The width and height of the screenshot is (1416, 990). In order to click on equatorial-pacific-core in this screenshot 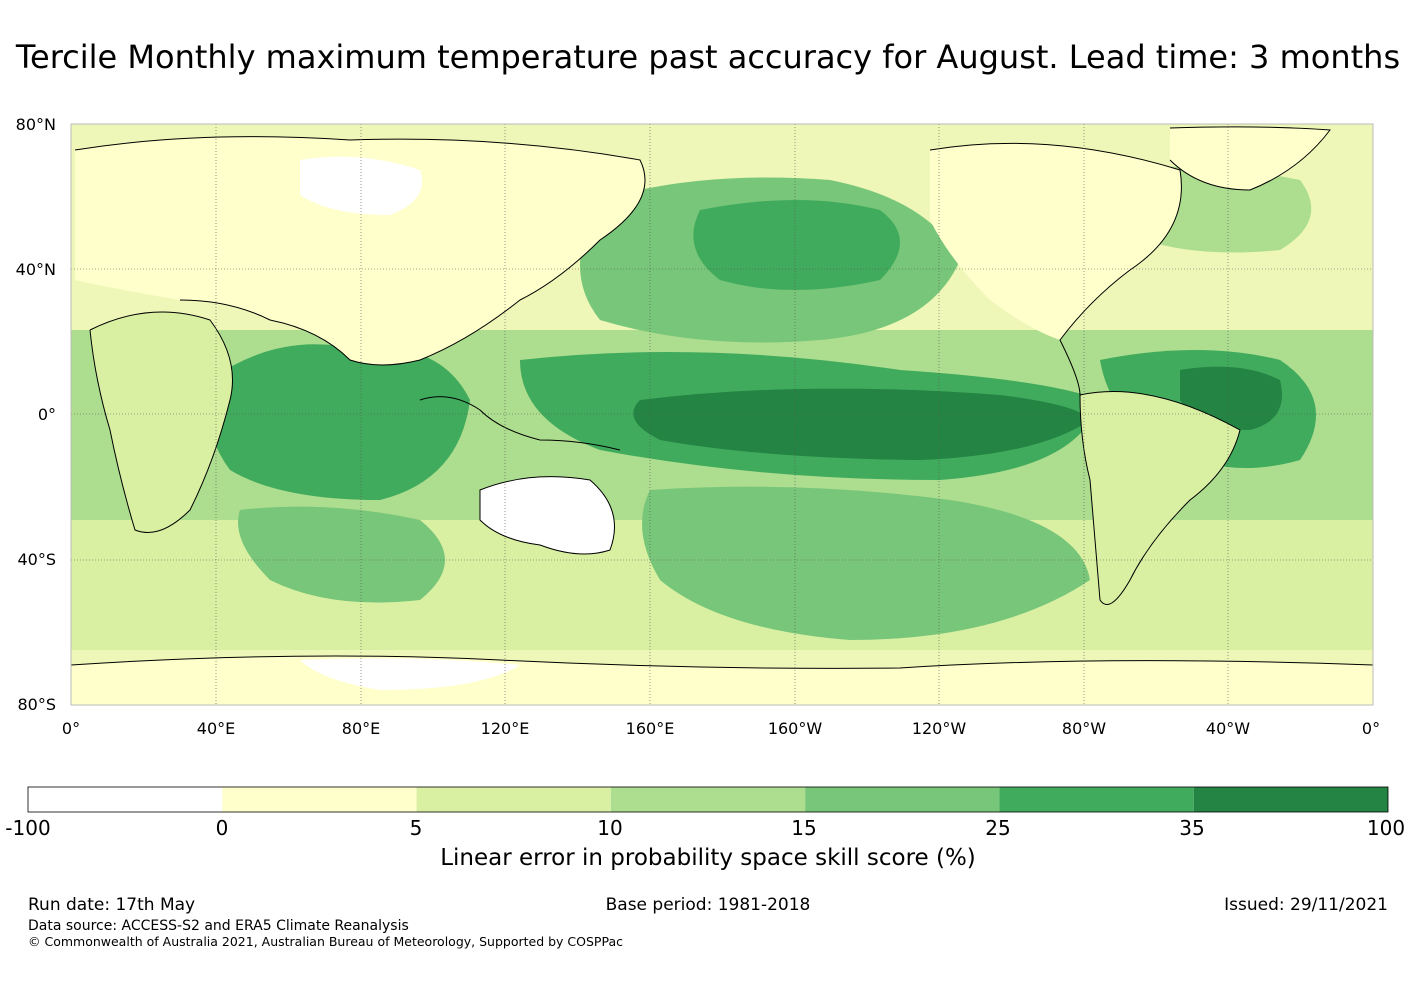, I will do `click(861, 424)`.